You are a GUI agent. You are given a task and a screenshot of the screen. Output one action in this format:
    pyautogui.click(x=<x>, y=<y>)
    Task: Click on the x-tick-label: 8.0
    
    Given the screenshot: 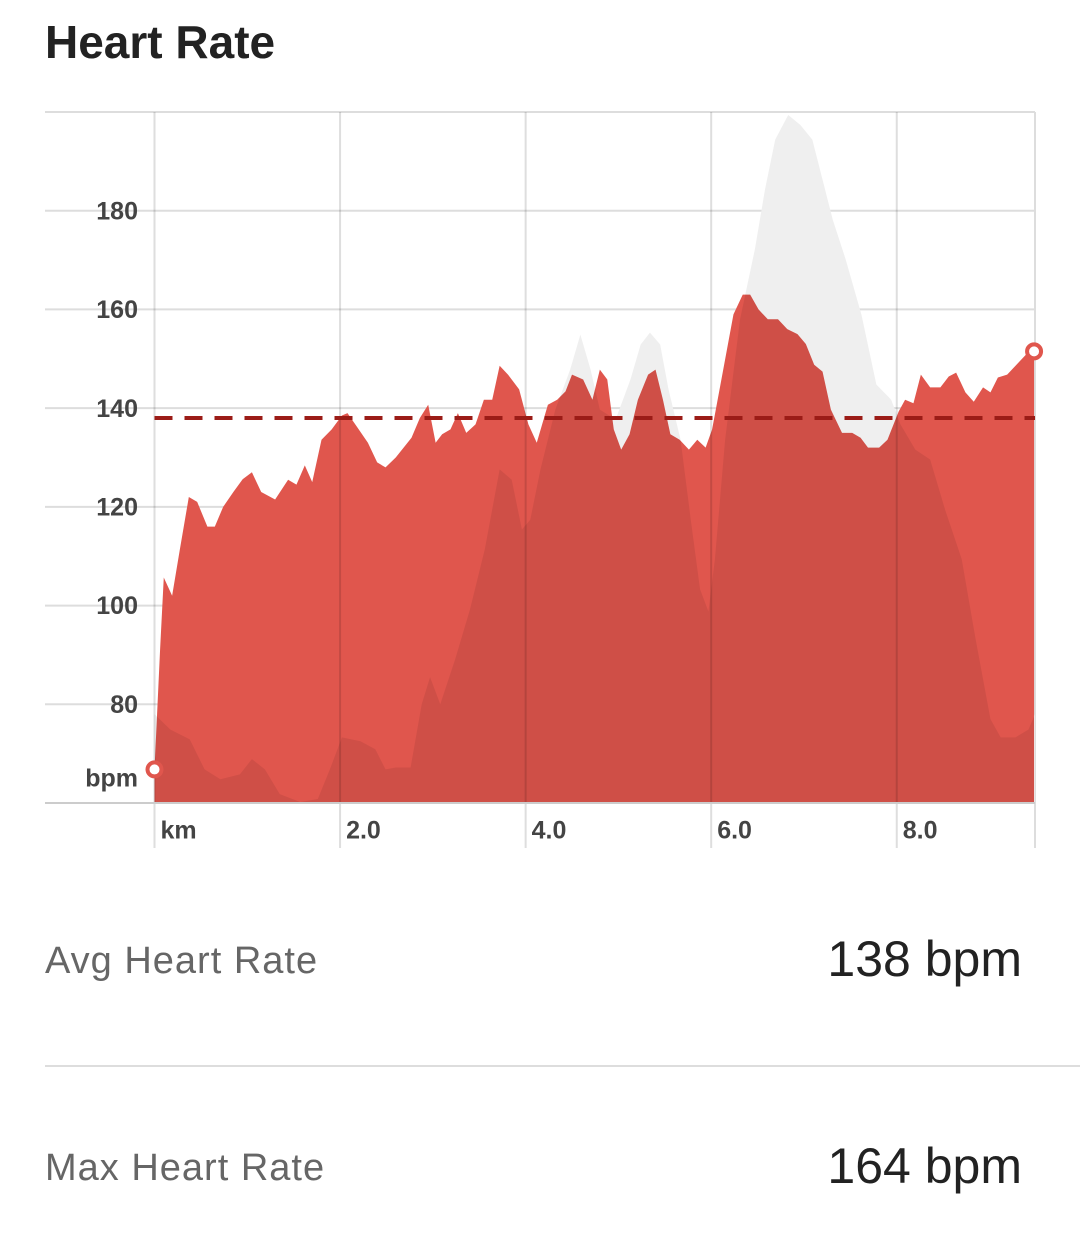 What is the action you would take?
    pyautogui.click(x=920, y=831)
    